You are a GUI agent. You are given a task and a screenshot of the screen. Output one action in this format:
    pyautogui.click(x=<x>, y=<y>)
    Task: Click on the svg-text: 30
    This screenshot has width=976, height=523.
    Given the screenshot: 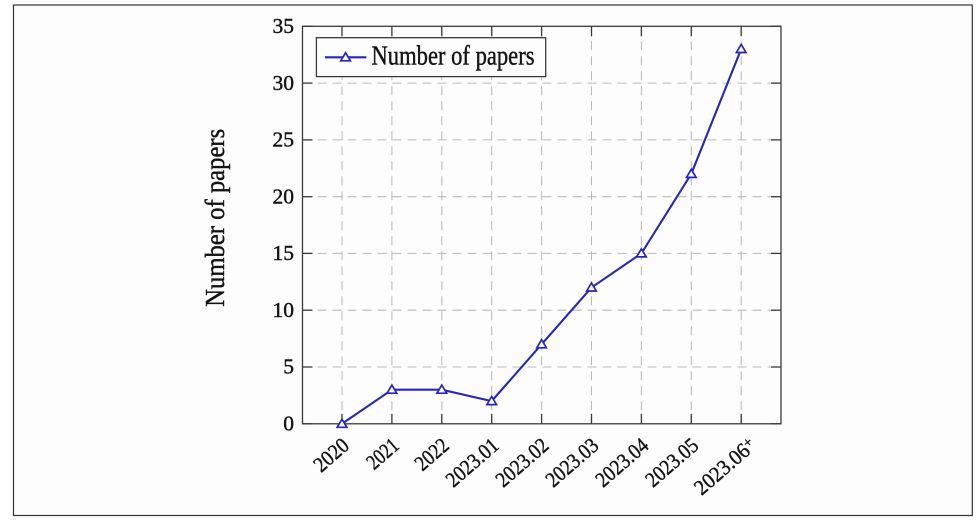 What is the action you would take?
    pyautogui.click(x=284, y=83)
    